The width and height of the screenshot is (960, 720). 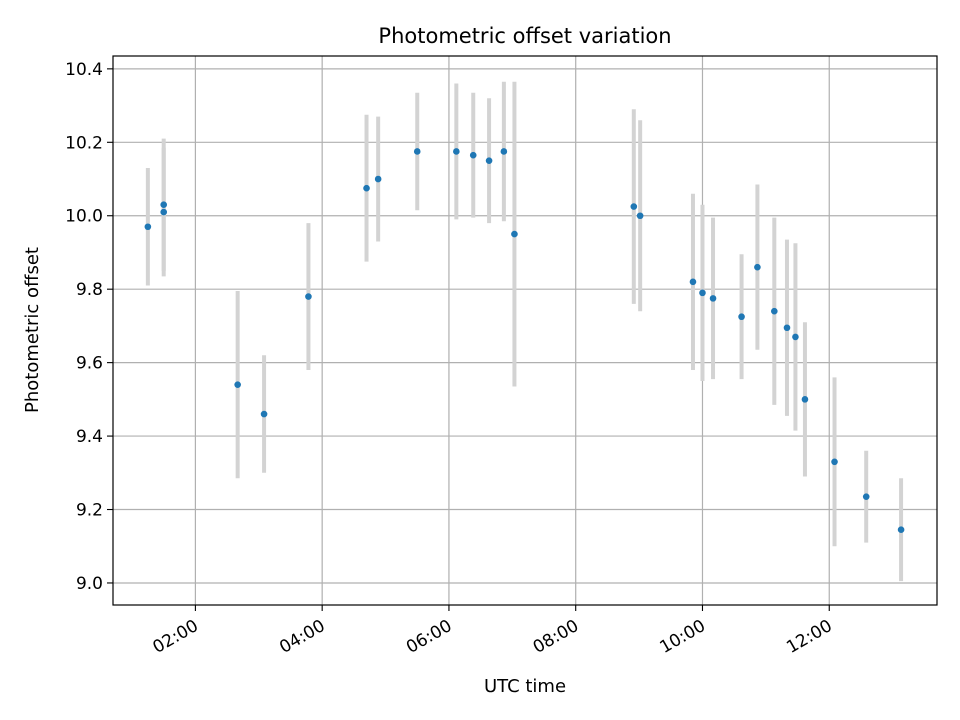 What do you see at coordinates (89, 364) in the screenshot?
I see `y-tick-label: 9.6` at bounding box center [89, 364].